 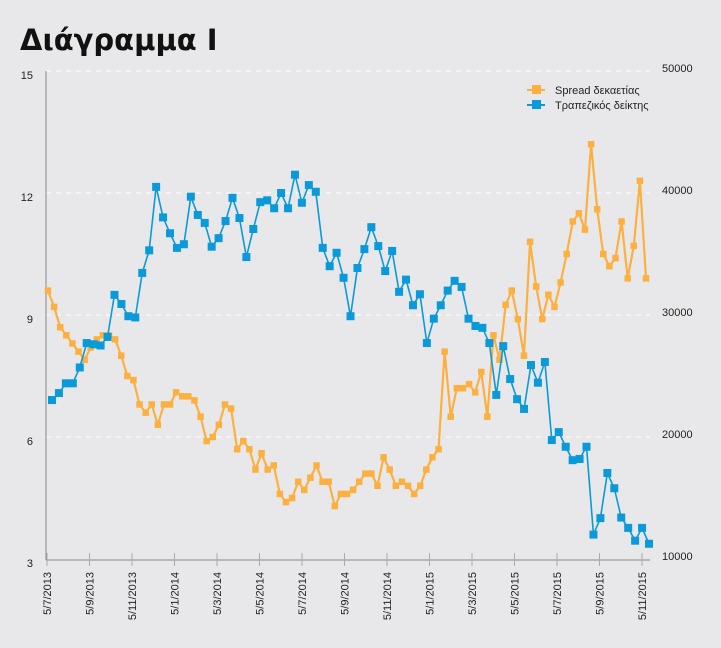 What do you see at coordinates (677, 313) in the screenshot?
I see `right-tick-label: 30000` at bounding box center [677, 313].